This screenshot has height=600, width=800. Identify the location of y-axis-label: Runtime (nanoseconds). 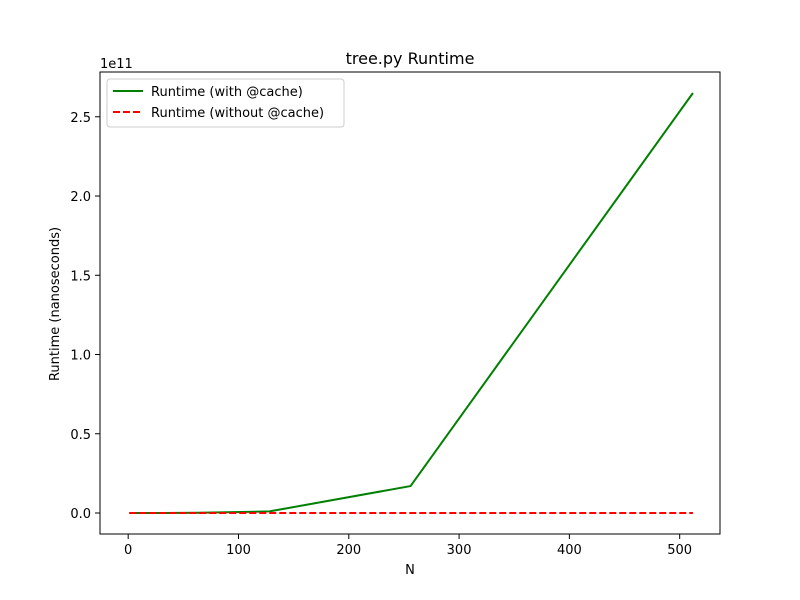
(55, 304).